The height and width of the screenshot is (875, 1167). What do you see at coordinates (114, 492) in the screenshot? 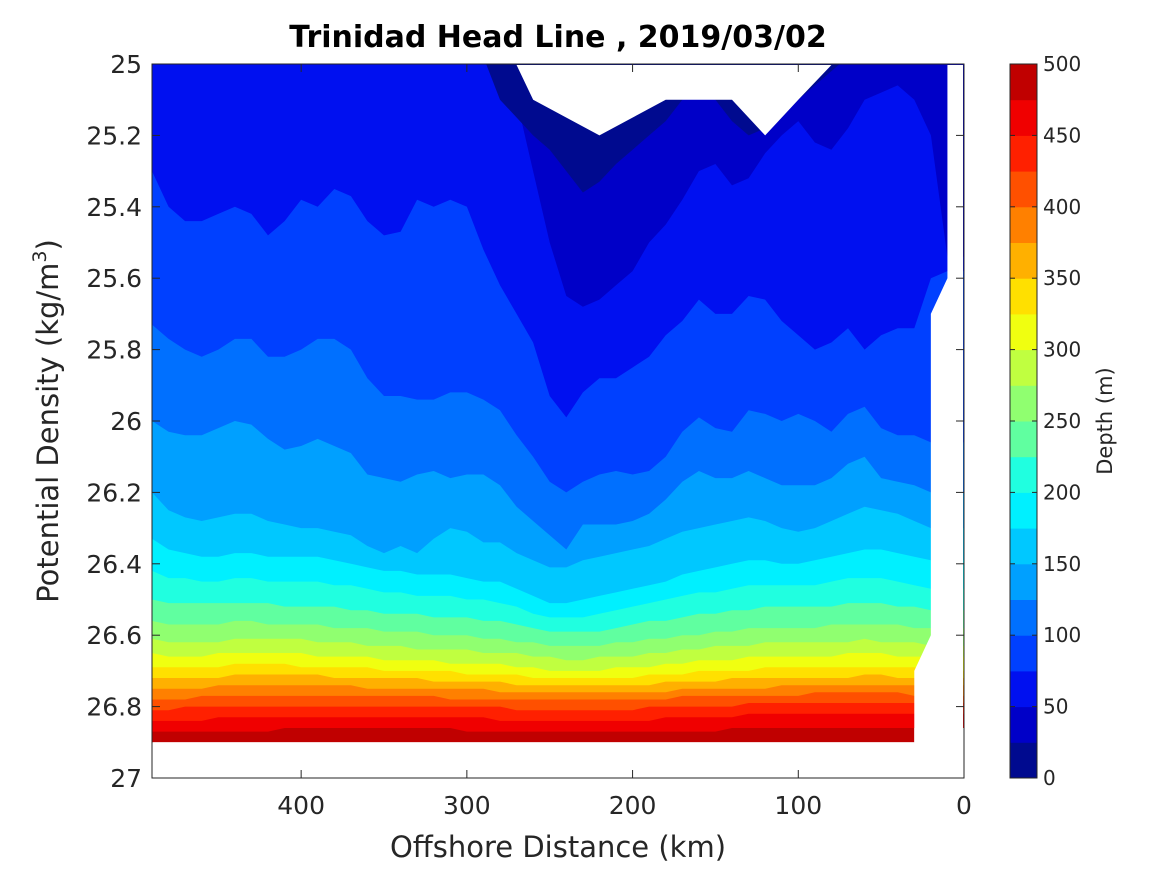
I see `y-tick-label: 26.2` at bounding box center [114, 492].